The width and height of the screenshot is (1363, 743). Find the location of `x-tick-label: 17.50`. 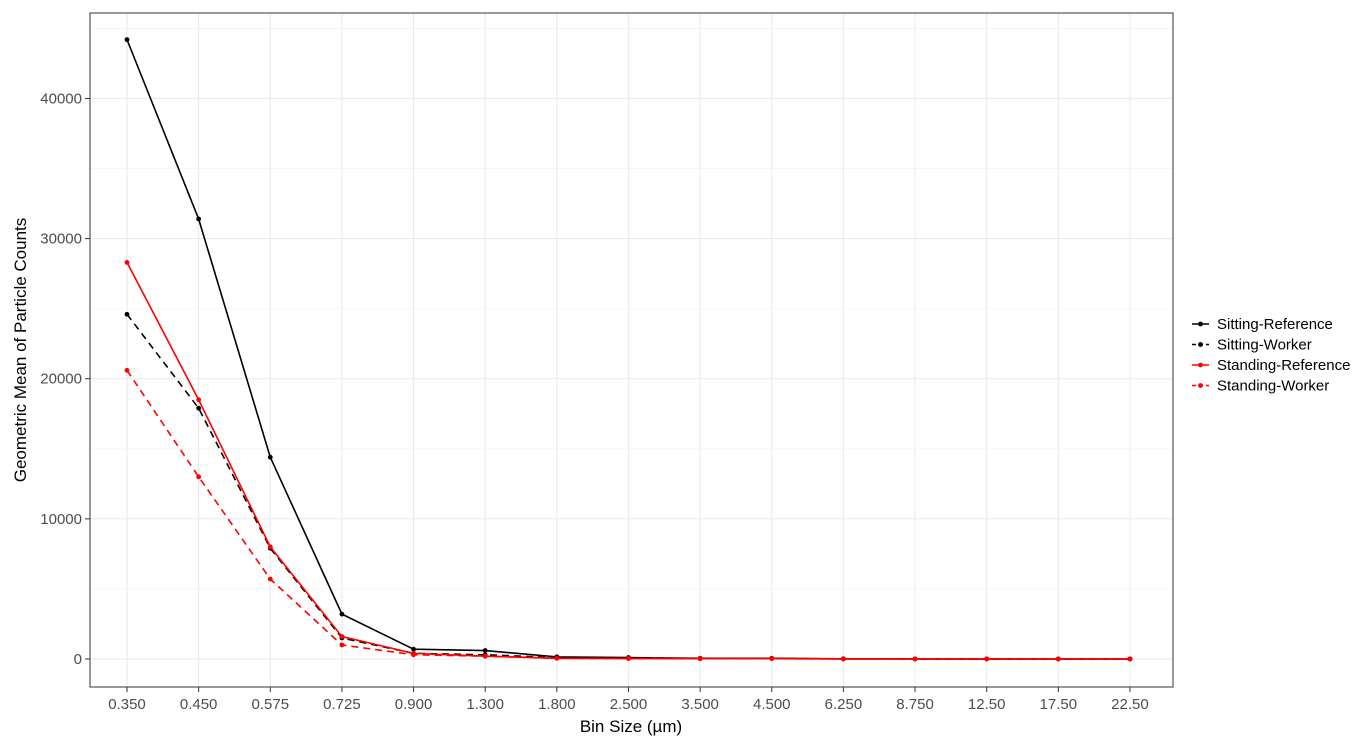

x-tick-label: 17.50 is located at coordinates (1059, 704).